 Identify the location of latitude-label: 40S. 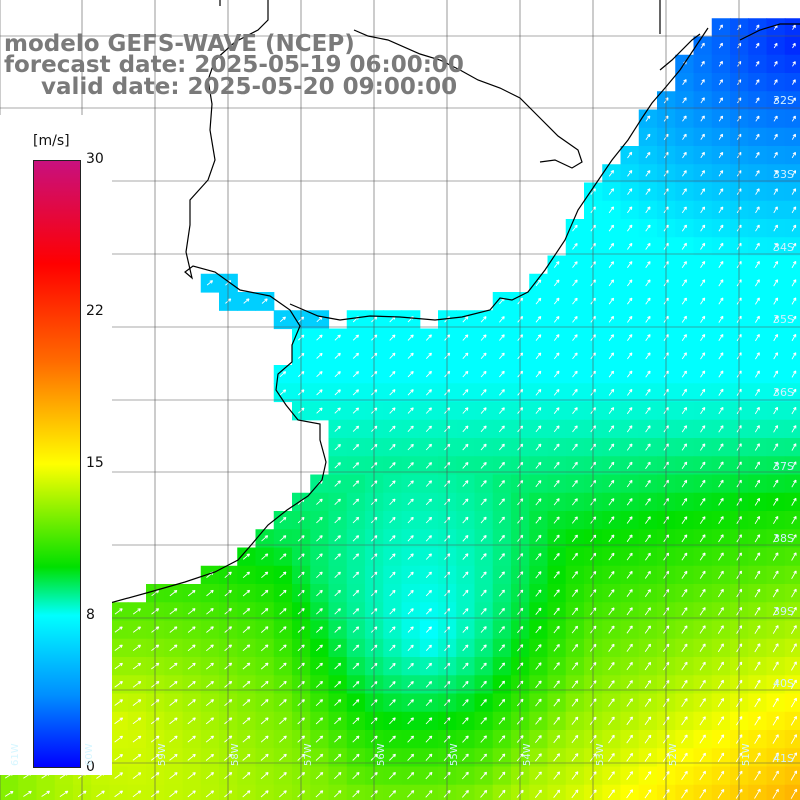
(783, 683).